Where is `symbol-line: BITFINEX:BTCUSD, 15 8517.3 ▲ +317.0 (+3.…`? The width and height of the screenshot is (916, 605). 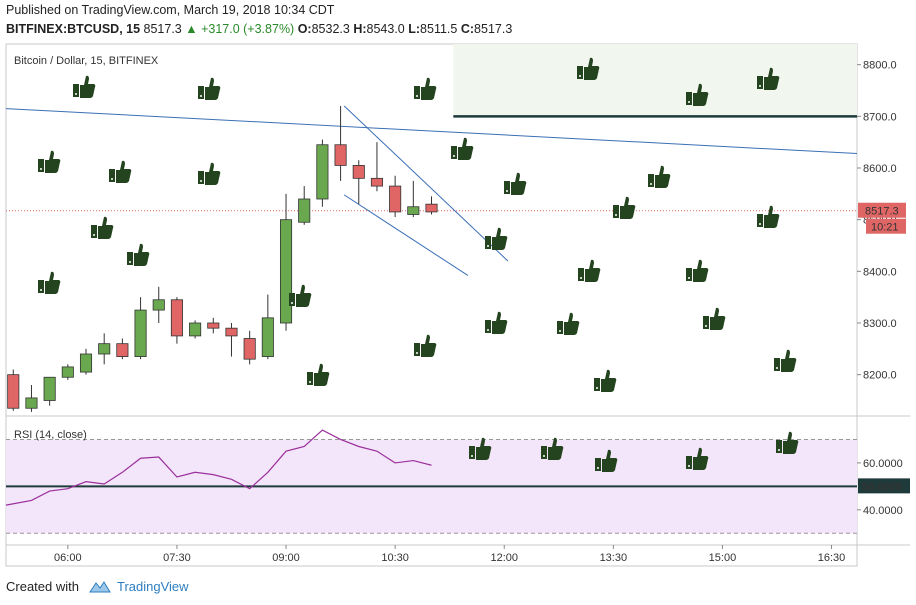 symbol-line: BITFINEX:BTCUSD, 15 8517.3 ▲ +317.0 (+3.… is located at coordinates (259, 29).